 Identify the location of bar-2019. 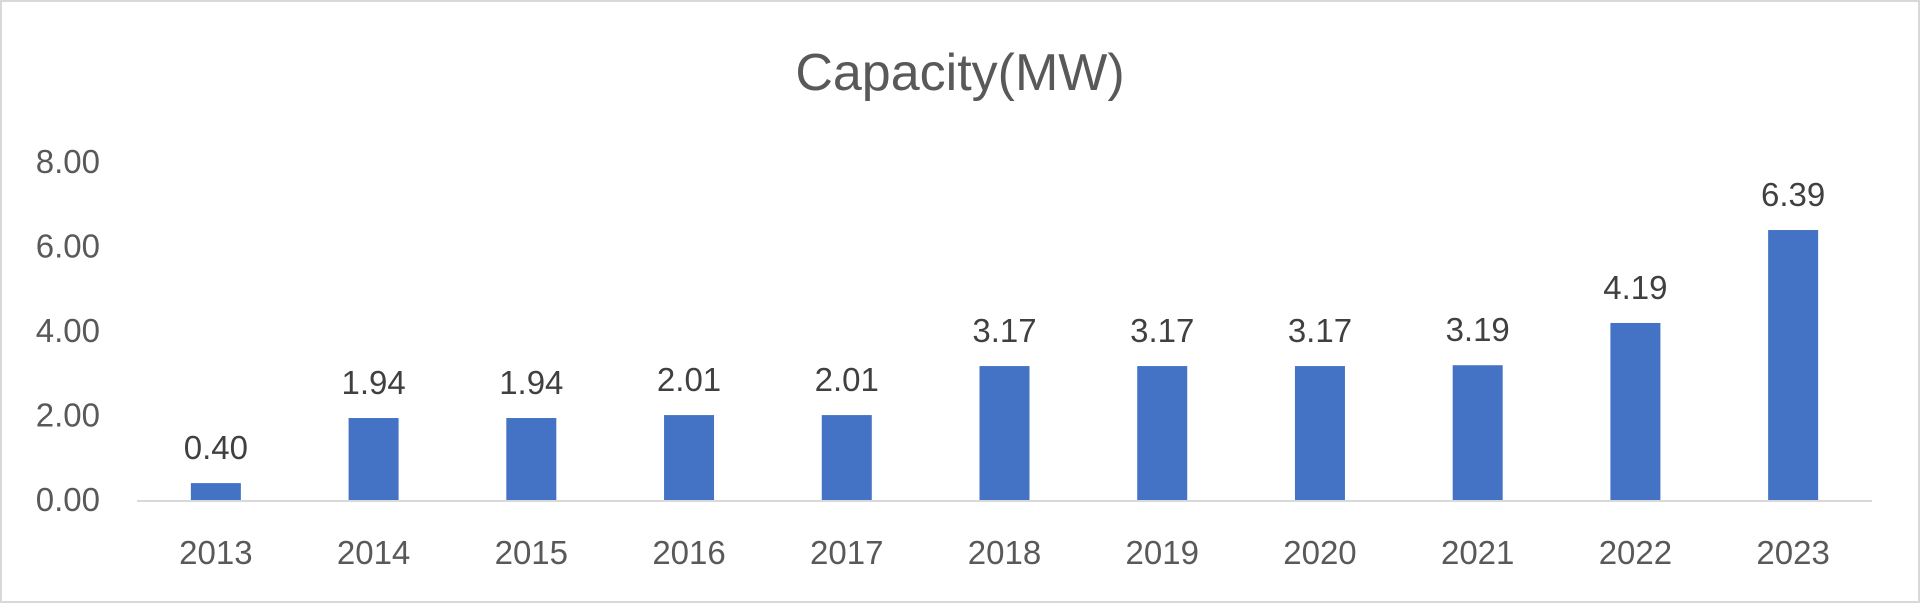
(1162, 433).